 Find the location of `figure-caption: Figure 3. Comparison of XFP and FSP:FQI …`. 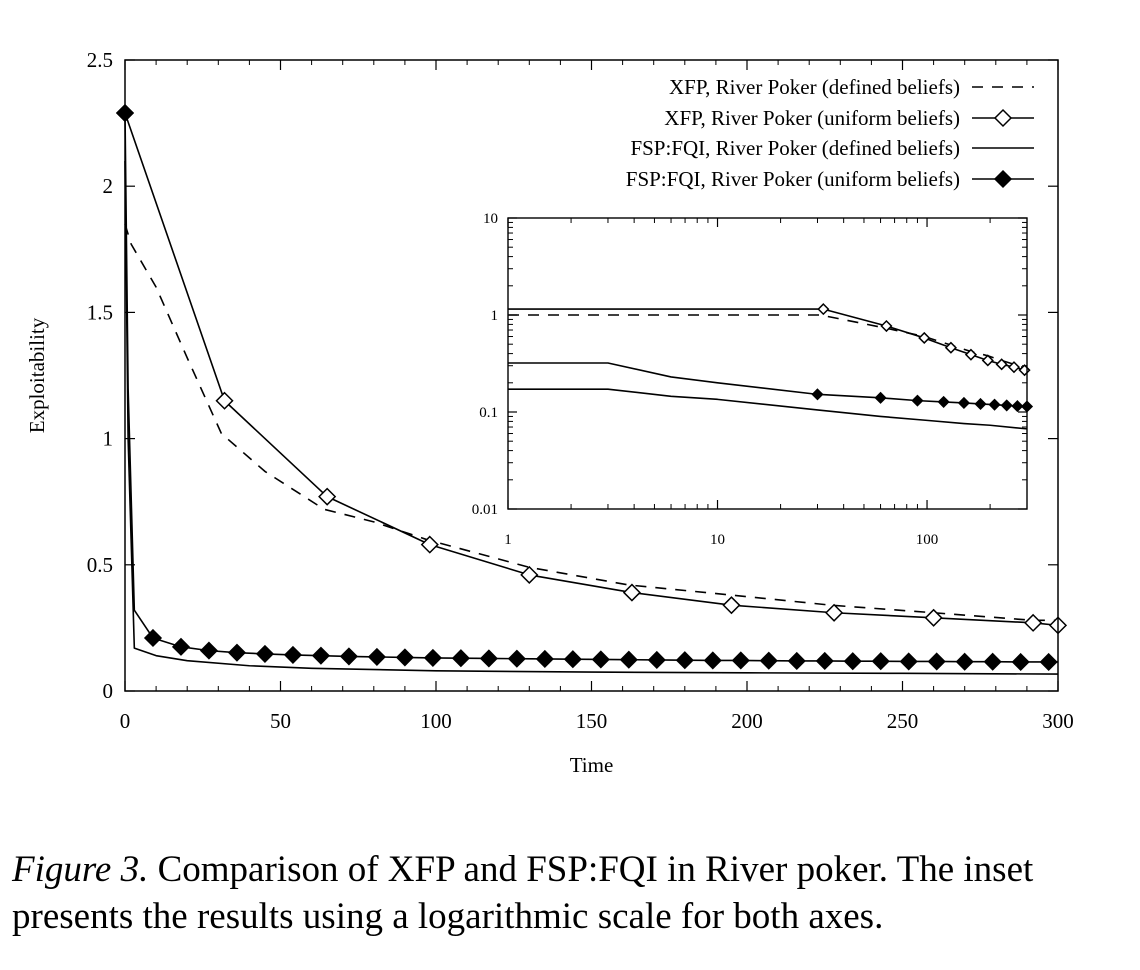

figure-caption: Figure 3. Comparison of XFP and FSP:FQI … is located at coordinates (567, 893).